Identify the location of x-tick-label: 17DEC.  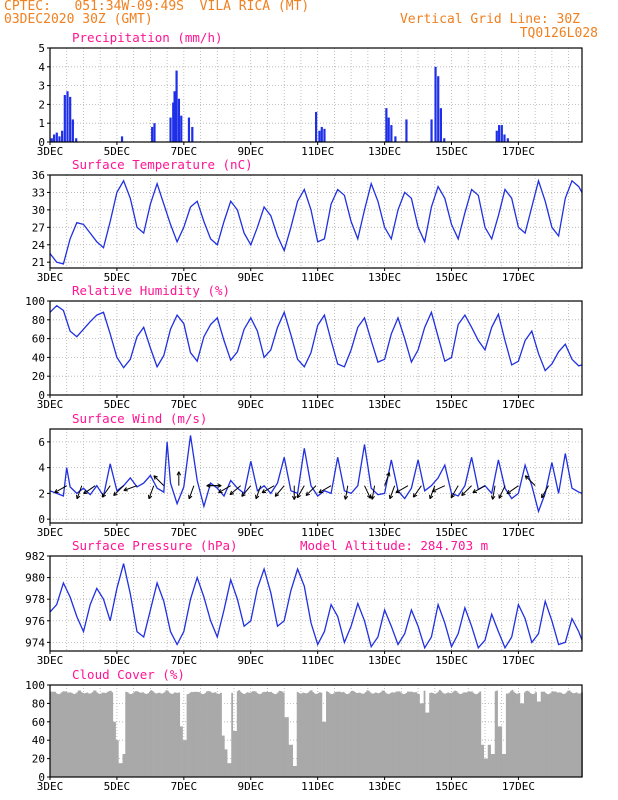
(518, 532).